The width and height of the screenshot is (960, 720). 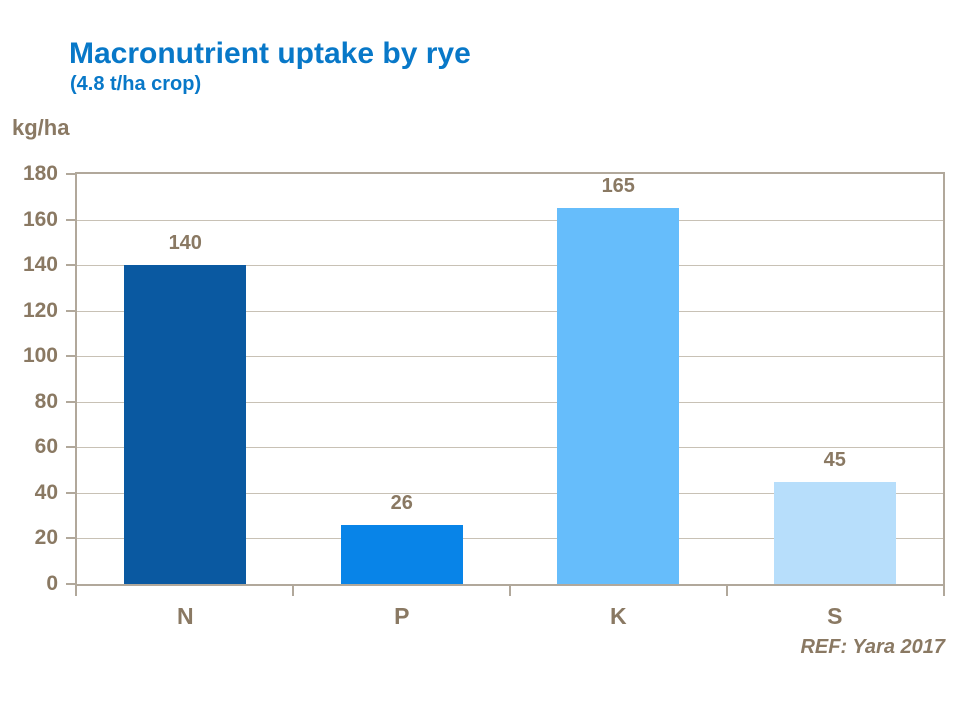 What do you see at coordinates (834, 459) in the screenshot?
I see `bar-value-label: 45` at bounding box center [834, 459].